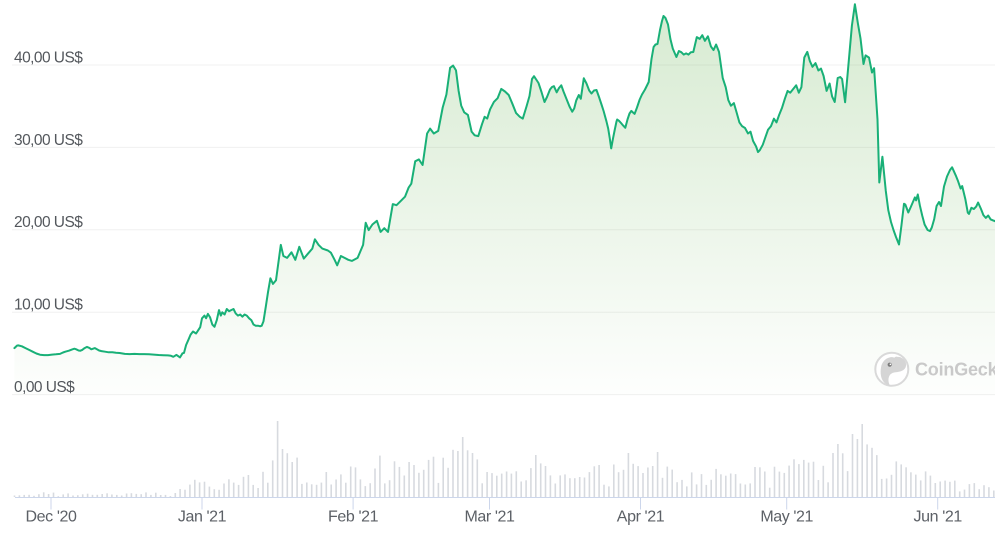 This screenshot has height=539, width=995. What do you see at coordinates (44, 387) in the screenshot?
I see `svg-text: 0,00 US$` at bounding box center [44, 387].